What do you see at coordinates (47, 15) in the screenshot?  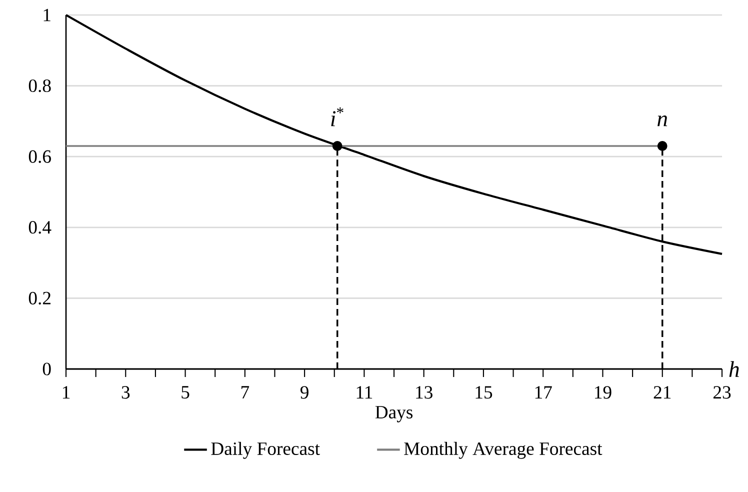 I see `y-tick-label: 1` at bounding box center [47, 15].